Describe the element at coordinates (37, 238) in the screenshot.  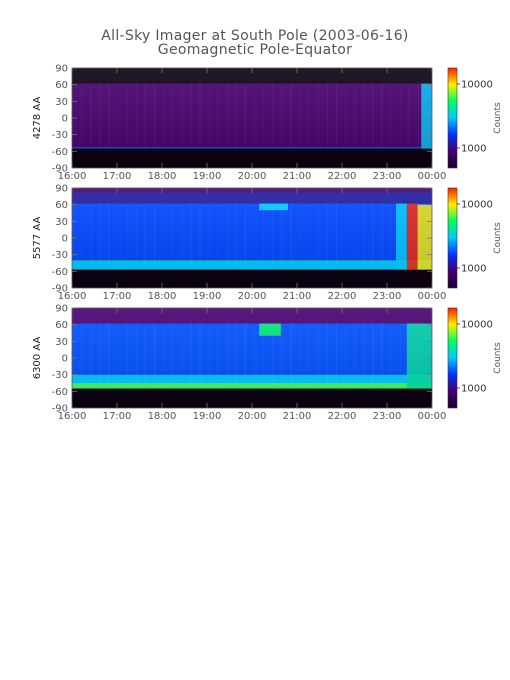
I see `y-axis-label: 5577 AA` at that location.